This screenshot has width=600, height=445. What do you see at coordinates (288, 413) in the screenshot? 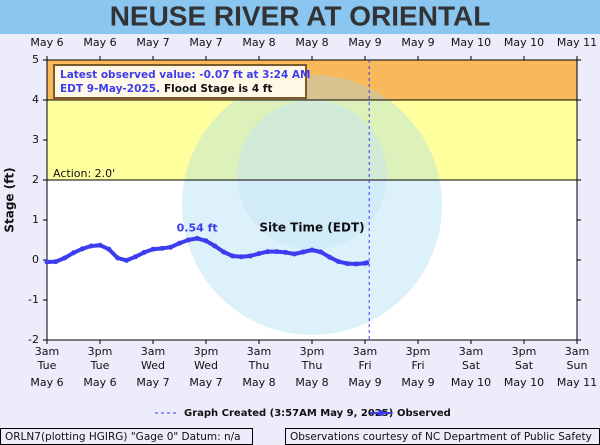
I see `legend-label: Graph Created (3:57AM May 9, 2025)` at bounding box center [288, 413].